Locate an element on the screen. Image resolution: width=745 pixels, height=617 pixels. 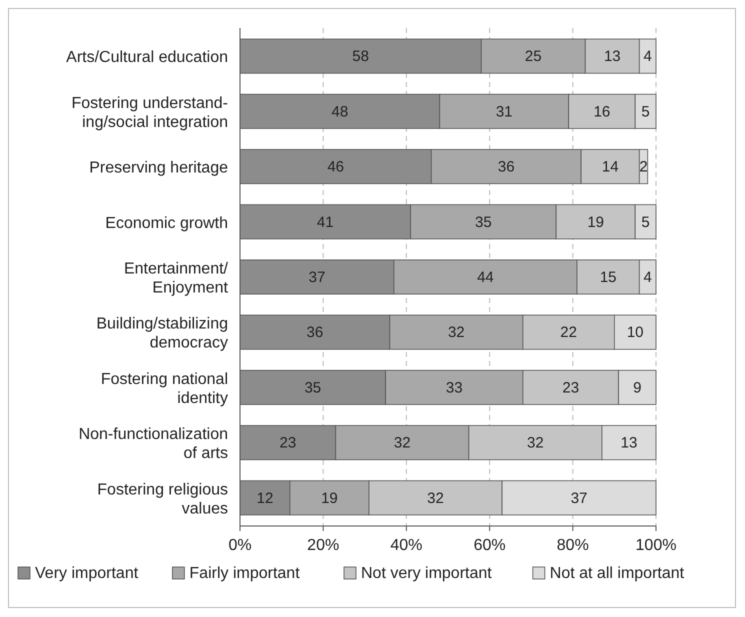
data-label: 15 is located at coordinates (608, 277).